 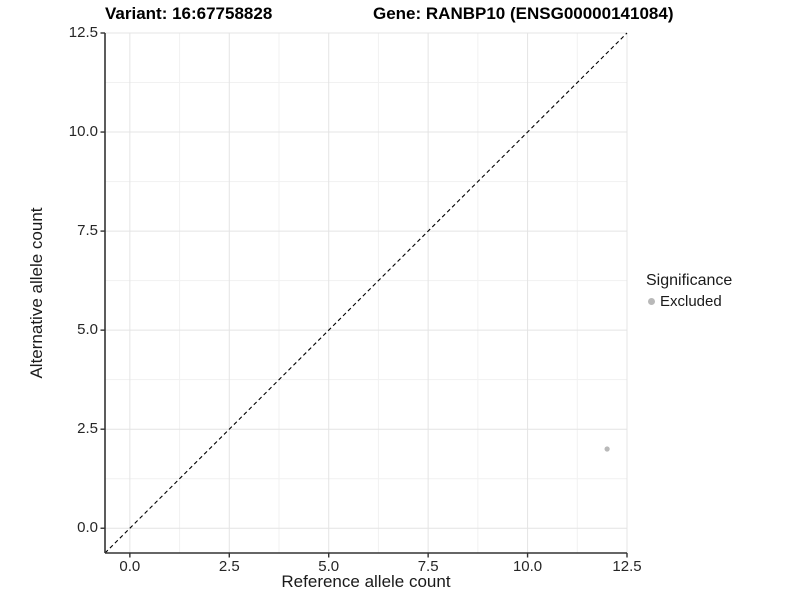 What do you see at coordinates (689, 291) in the screenshot?
I see `legend: Significance Excluded` at bounding box center [689, 291].